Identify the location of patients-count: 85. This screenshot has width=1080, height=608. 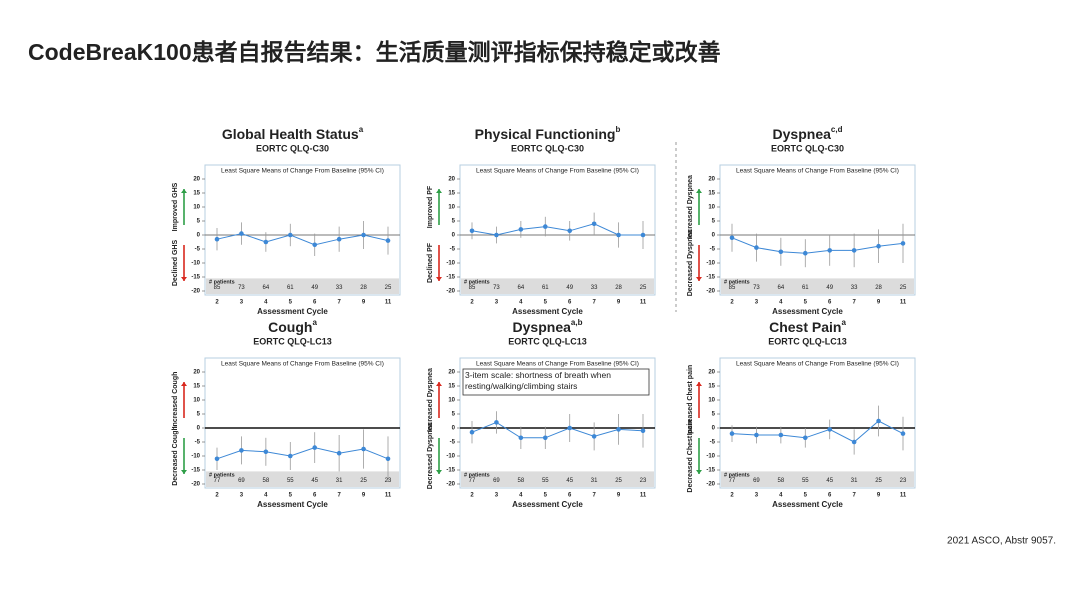
(732, 288).